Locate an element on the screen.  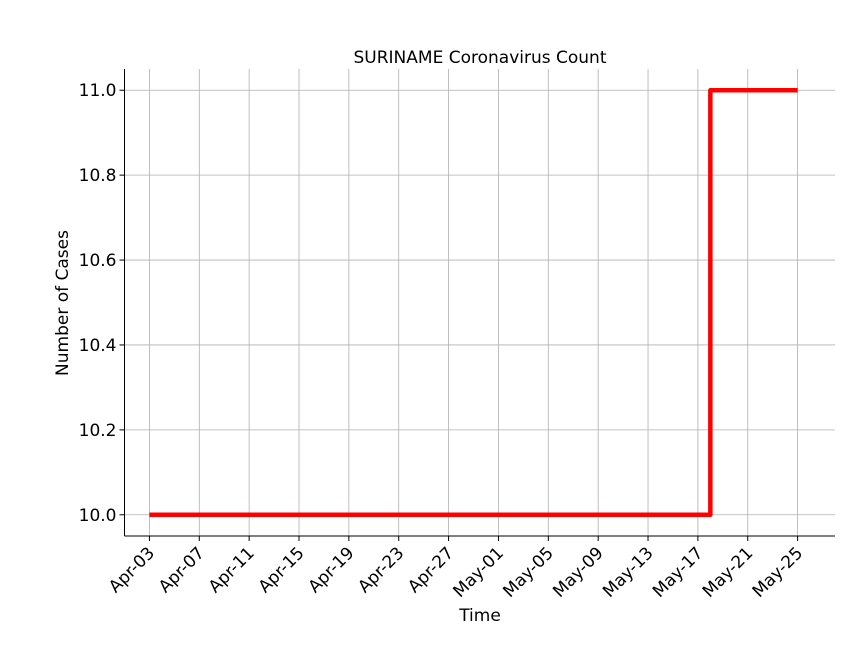
x-tick-label: Apr-19 is located at coordinates (332, 570).